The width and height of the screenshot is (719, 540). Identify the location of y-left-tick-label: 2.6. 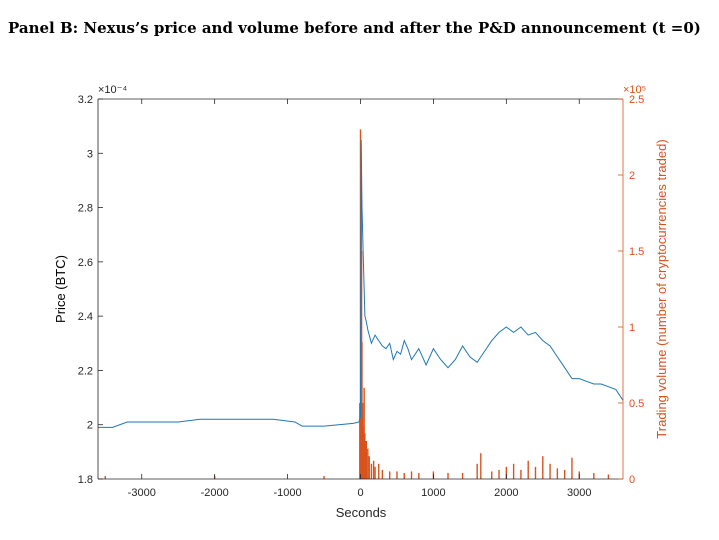
(85, 263).